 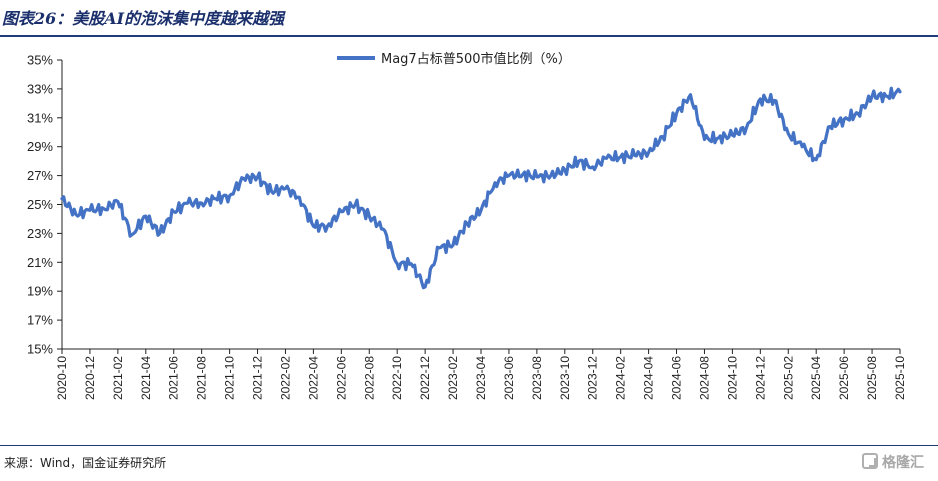 I want to click on x-tick-label: 2023-10, so click(x=565, y=378).